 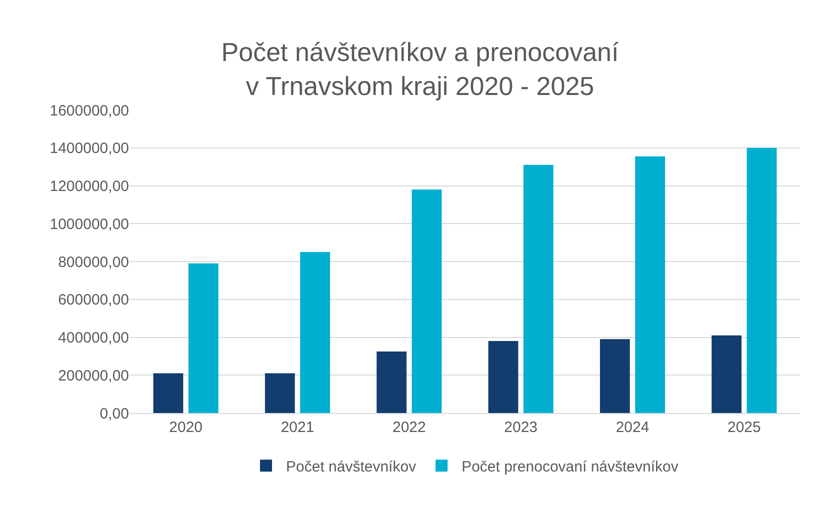 I want to click on x-tick-label: 2025, so click(x=744, y=427).